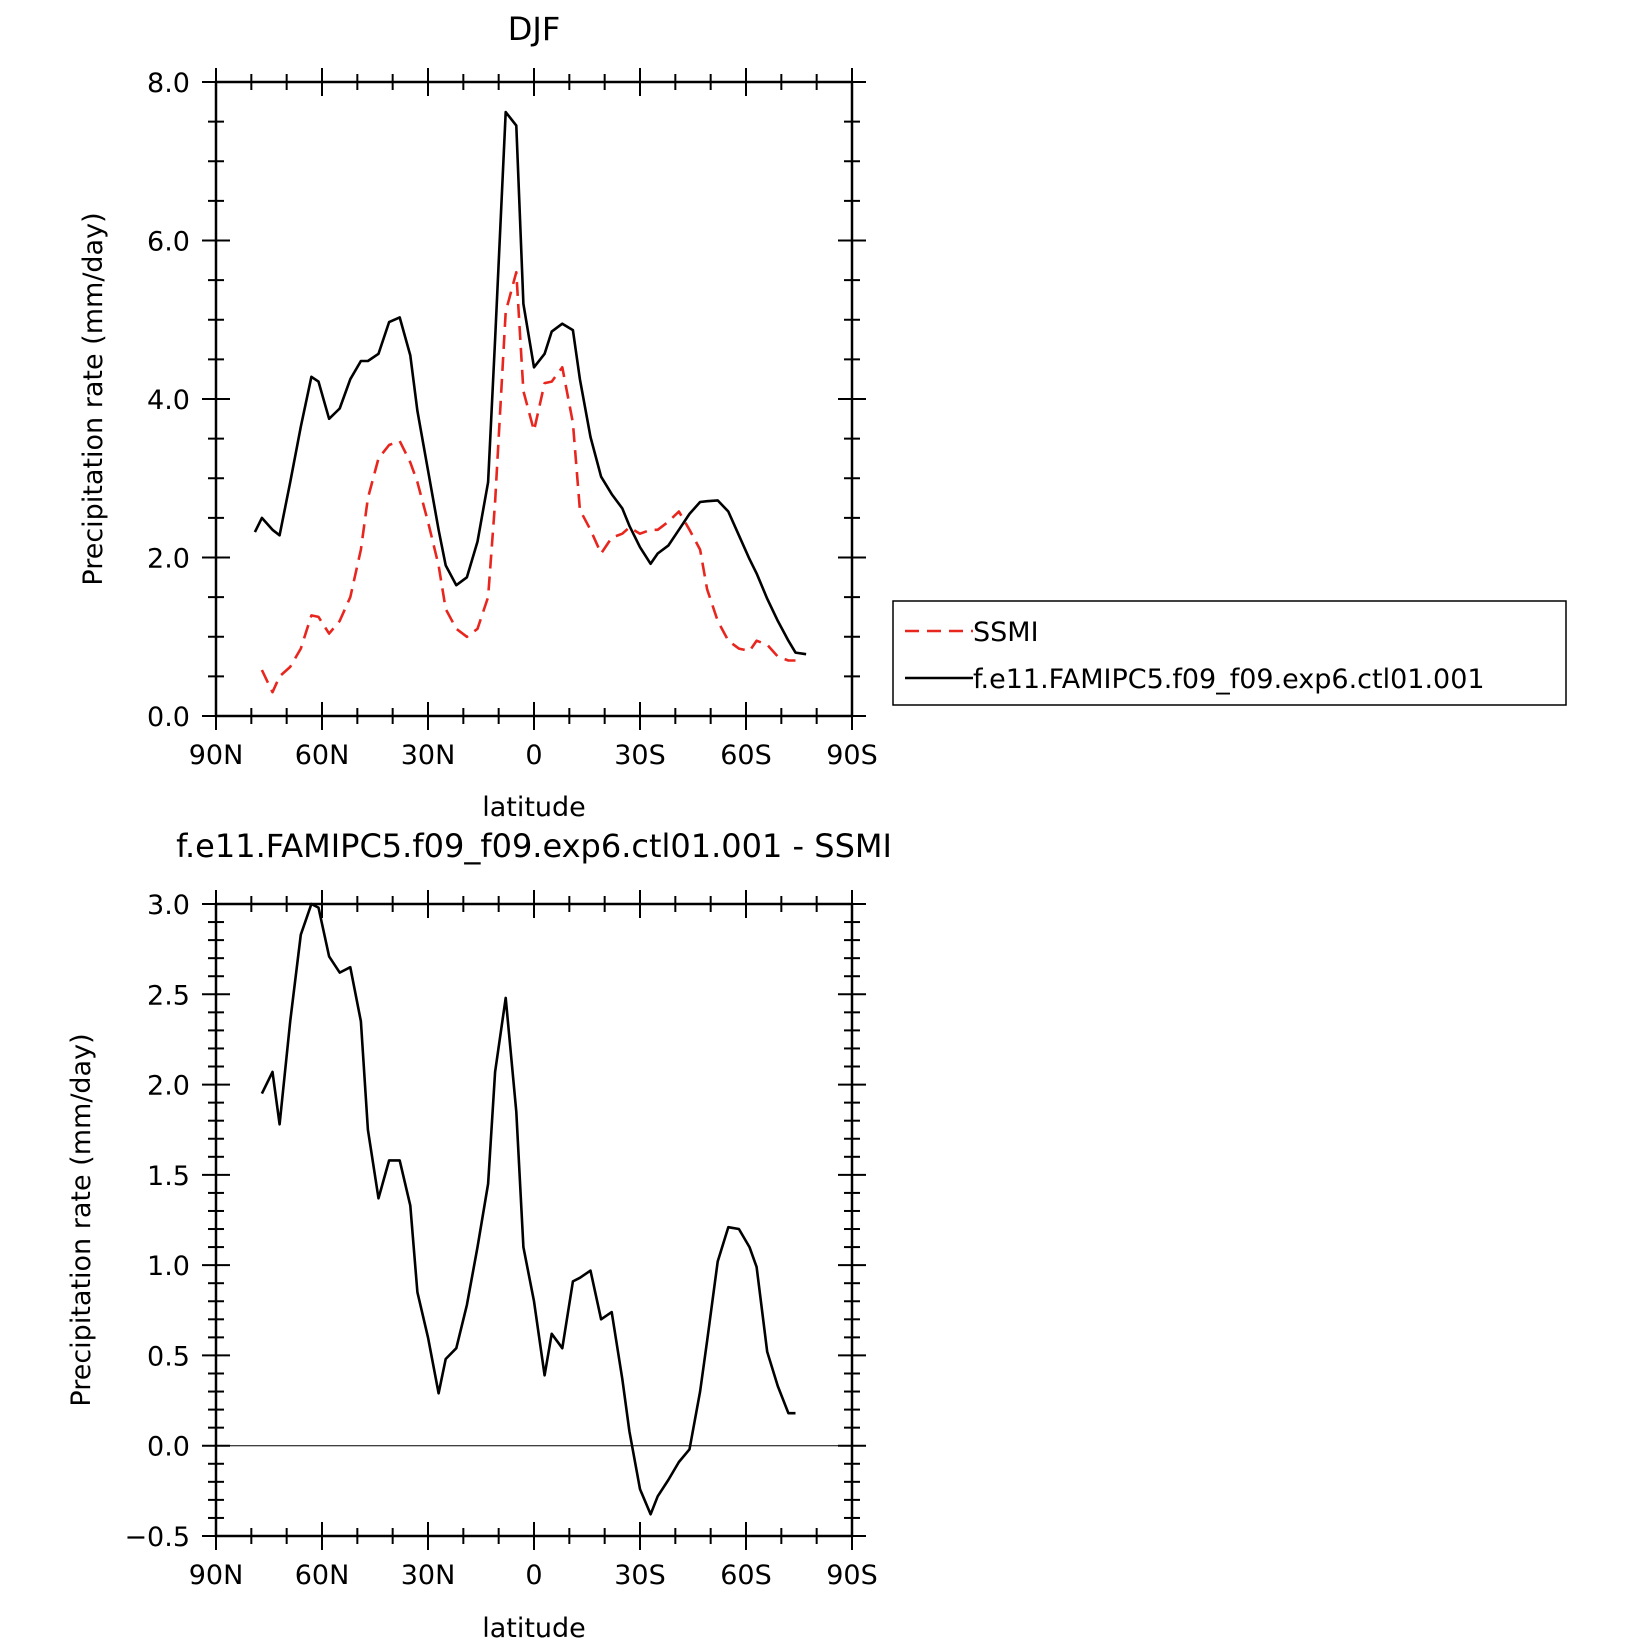 This screenshot has width=1649, height=1647. What do you see at coordinates (157, 1537) in the screenshot?
I see `y-tick-label: −0.5` at bounding box center [157, 1537].